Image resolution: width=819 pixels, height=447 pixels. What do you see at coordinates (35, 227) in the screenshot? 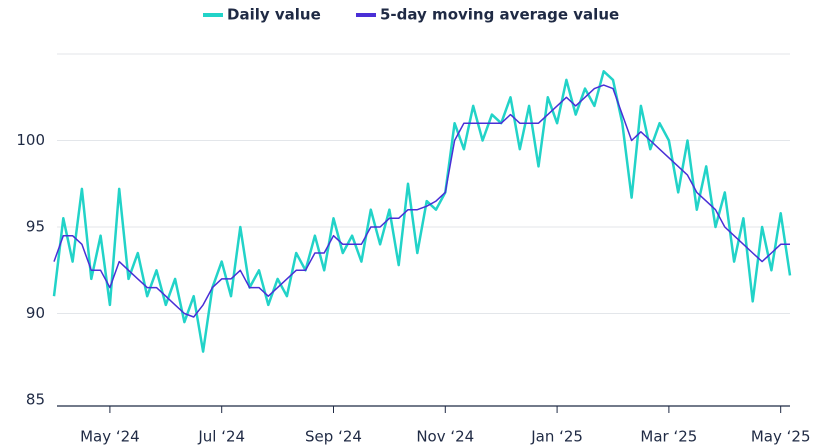
I see `y-tick-label: 95` at bounding box center [35, 227].